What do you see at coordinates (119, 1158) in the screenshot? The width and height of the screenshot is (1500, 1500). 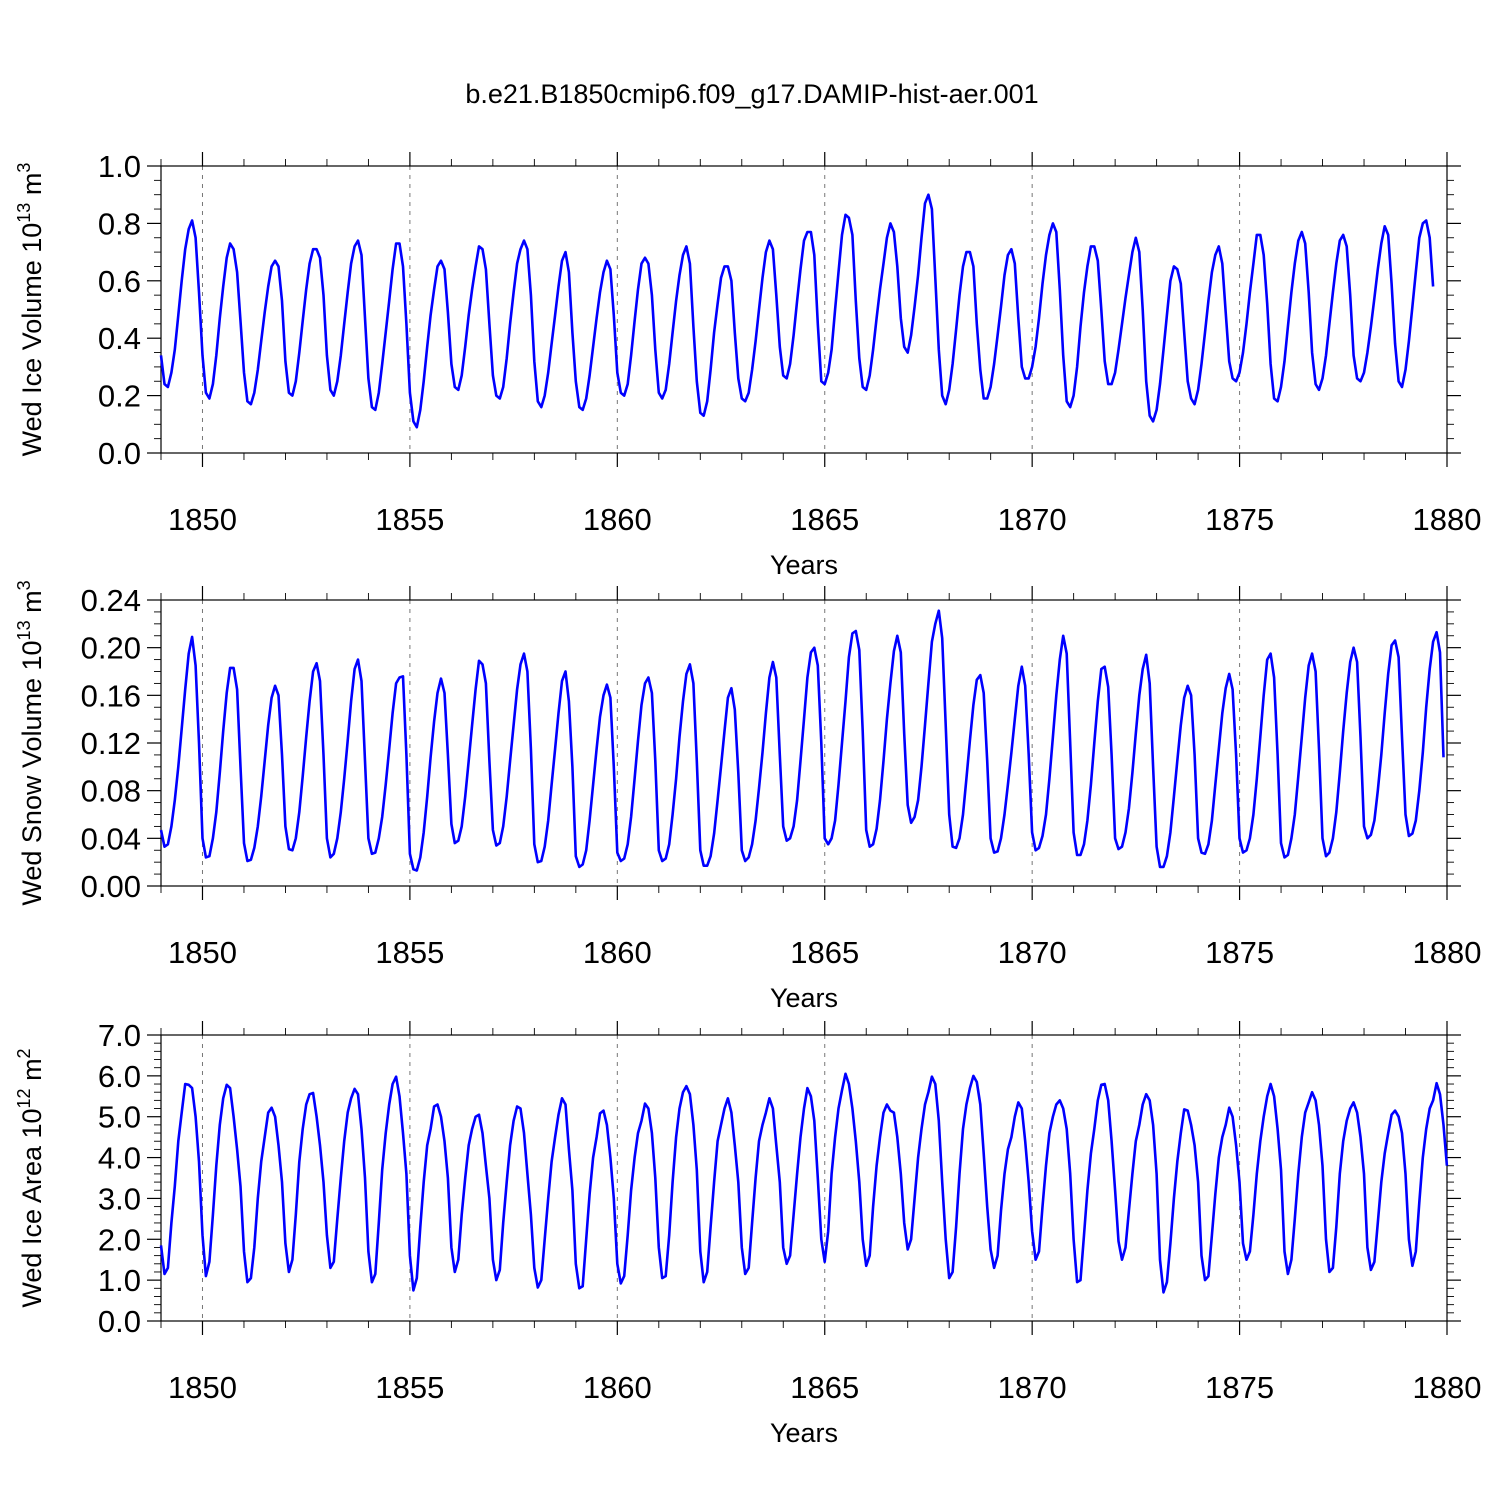 I see `y-tick-label: 4.0` at bounding box center [119, 1158].